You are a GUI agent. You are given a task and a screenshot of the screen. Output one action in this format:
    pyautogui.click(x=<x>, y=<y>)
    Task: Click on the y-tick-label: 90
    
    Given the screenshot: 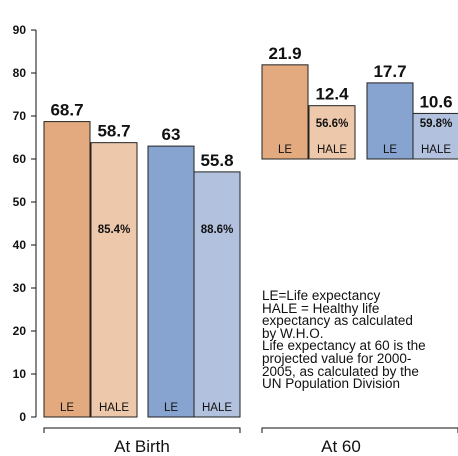 What is the action you would take?
    pyautogui.click(x=20, y=30)
    